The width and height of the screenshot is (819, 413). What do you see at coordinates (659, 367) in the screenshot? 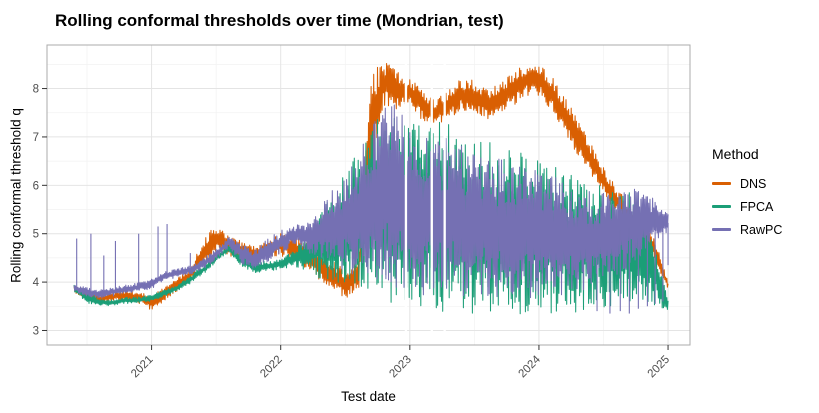
I see `x-tick-label: 2025` at bounding box center [659, 367].